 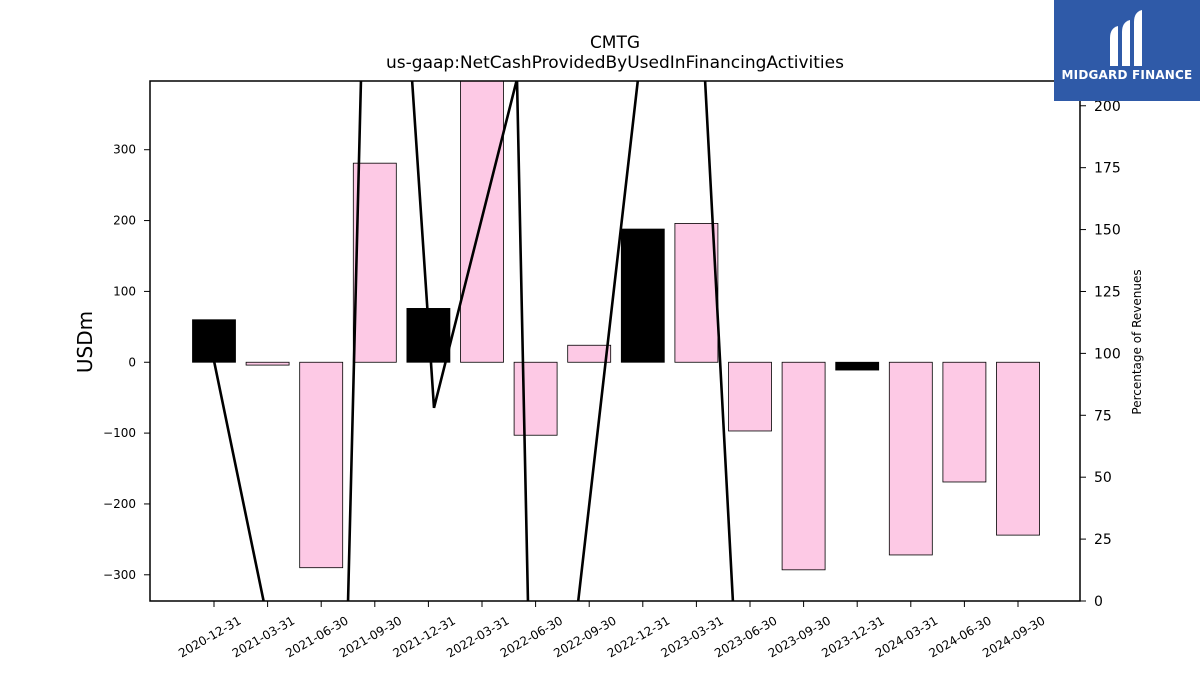 What do you see at coordinates (1107, 231) in the screenshot?
I see `y2-tick-label: 150` at bounding box center [1107, 231].